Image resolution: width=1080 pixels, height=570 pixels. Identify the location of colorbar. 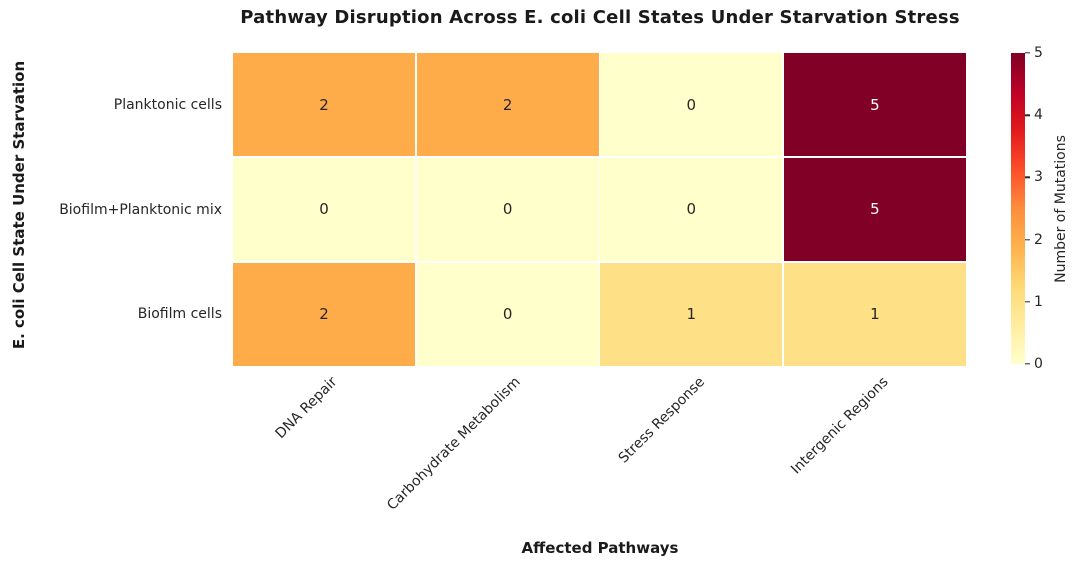
(1018, 208).